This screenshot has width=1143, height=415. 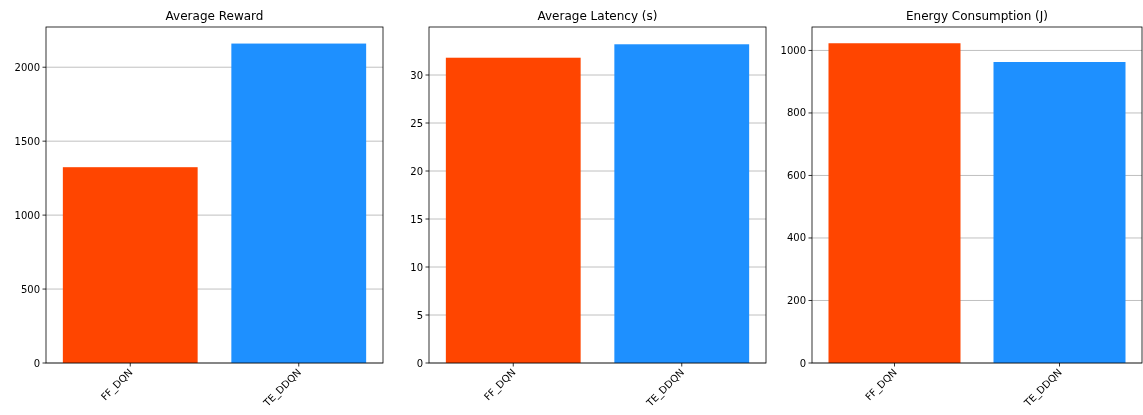 I want to click on chart-title: Average Reward, so click(x=214, y=16).